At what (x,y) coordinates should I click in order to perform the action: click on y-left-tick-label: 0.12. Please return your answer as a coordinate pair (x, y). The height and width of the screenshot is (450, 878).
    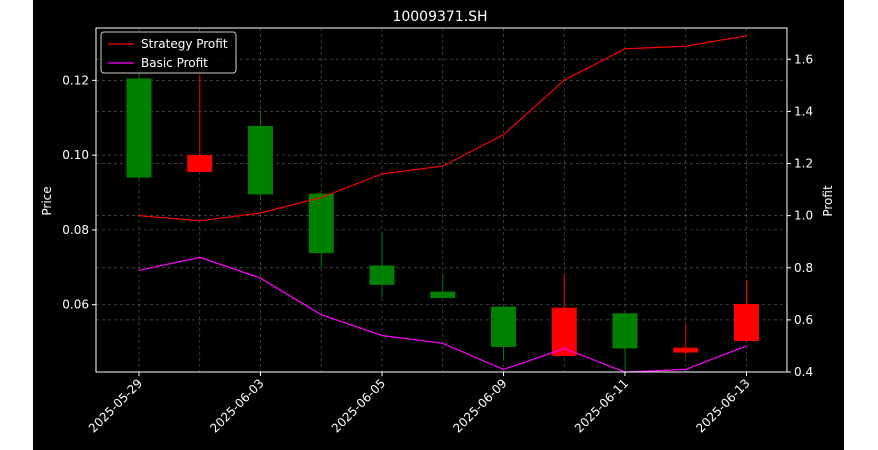
    Looking at the image, I should click on (75, 80).